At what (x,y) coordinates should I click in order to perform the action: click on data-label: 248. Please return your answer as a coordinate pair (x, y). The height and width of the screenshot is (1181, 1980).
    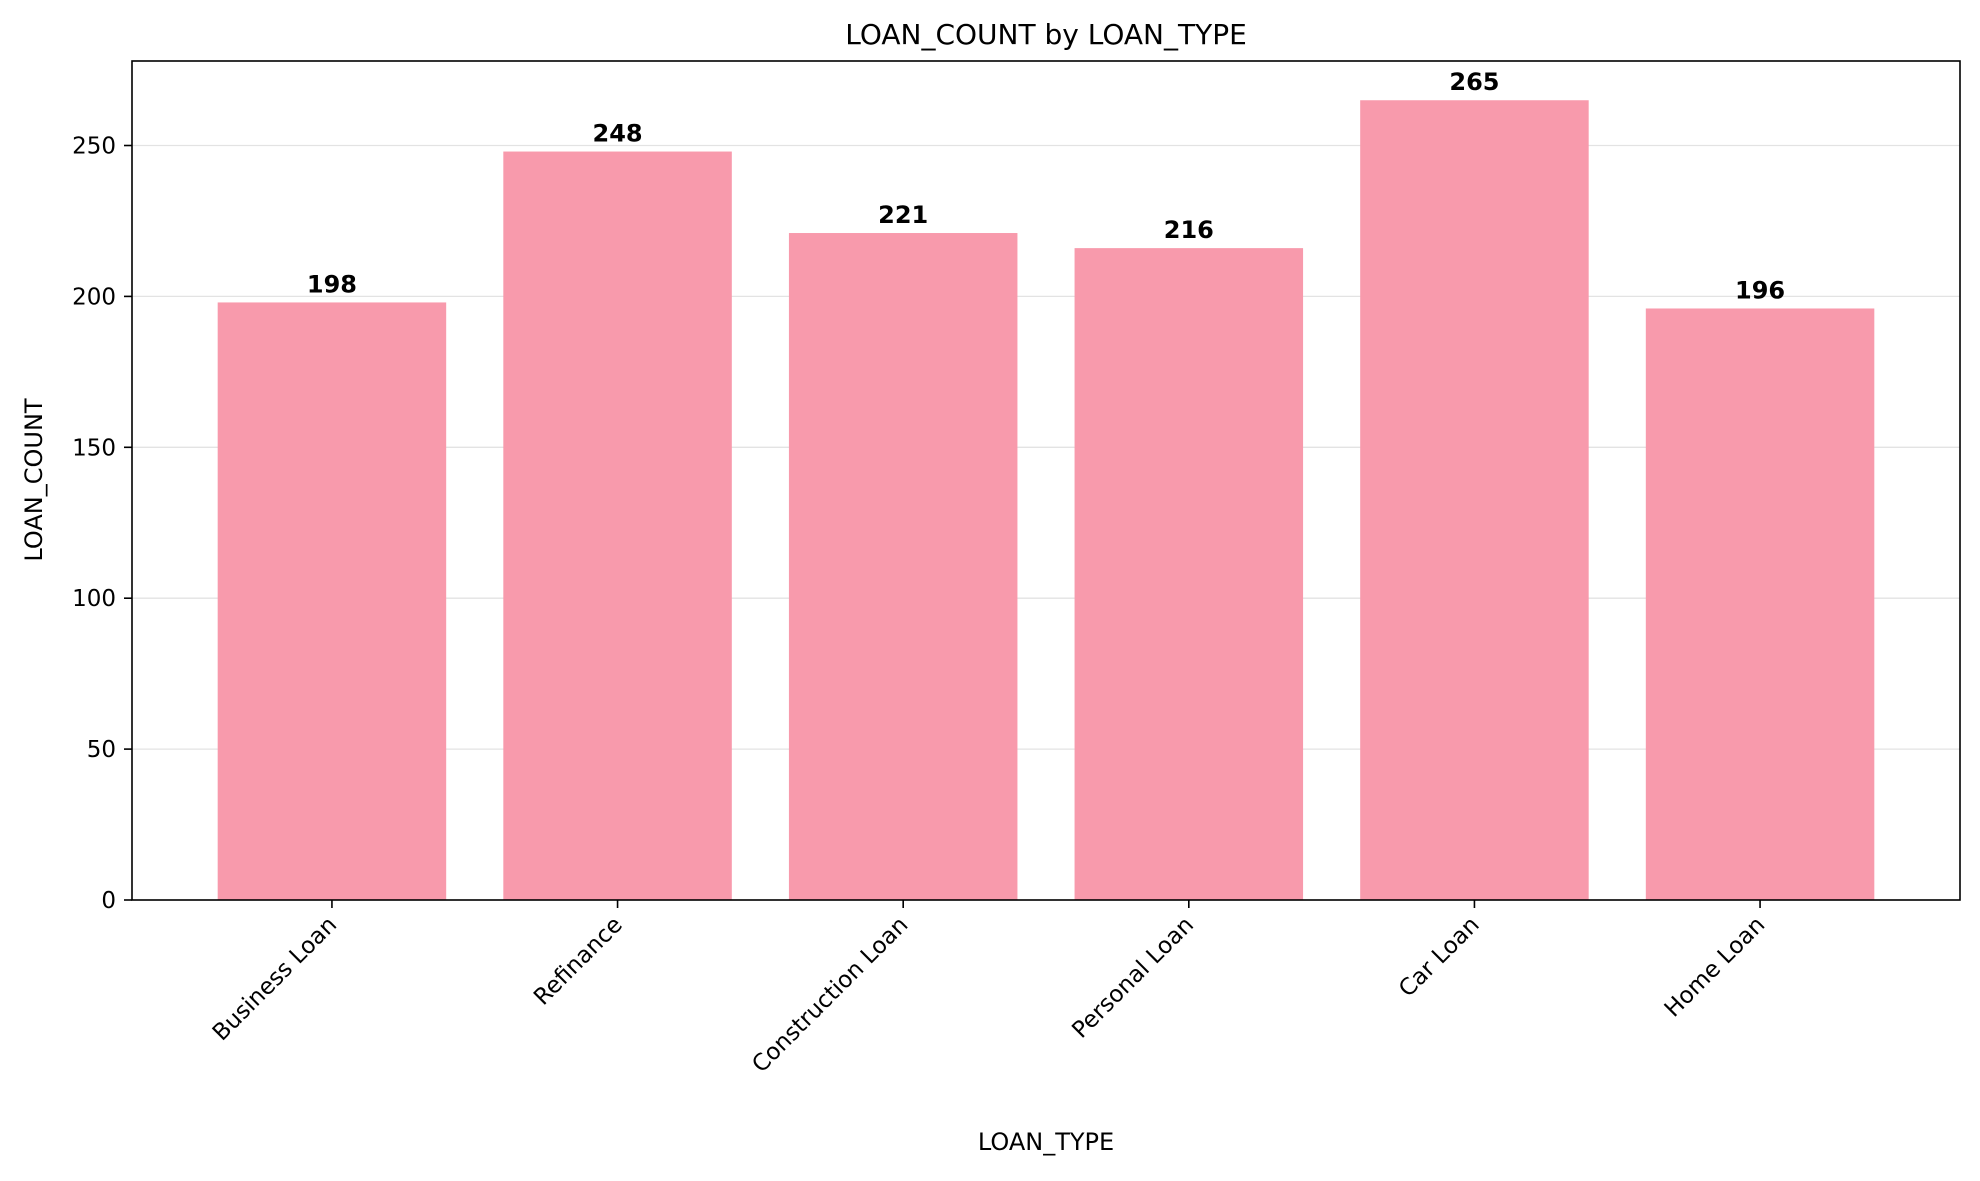
    Looking at the image, I should click on (618, 134).